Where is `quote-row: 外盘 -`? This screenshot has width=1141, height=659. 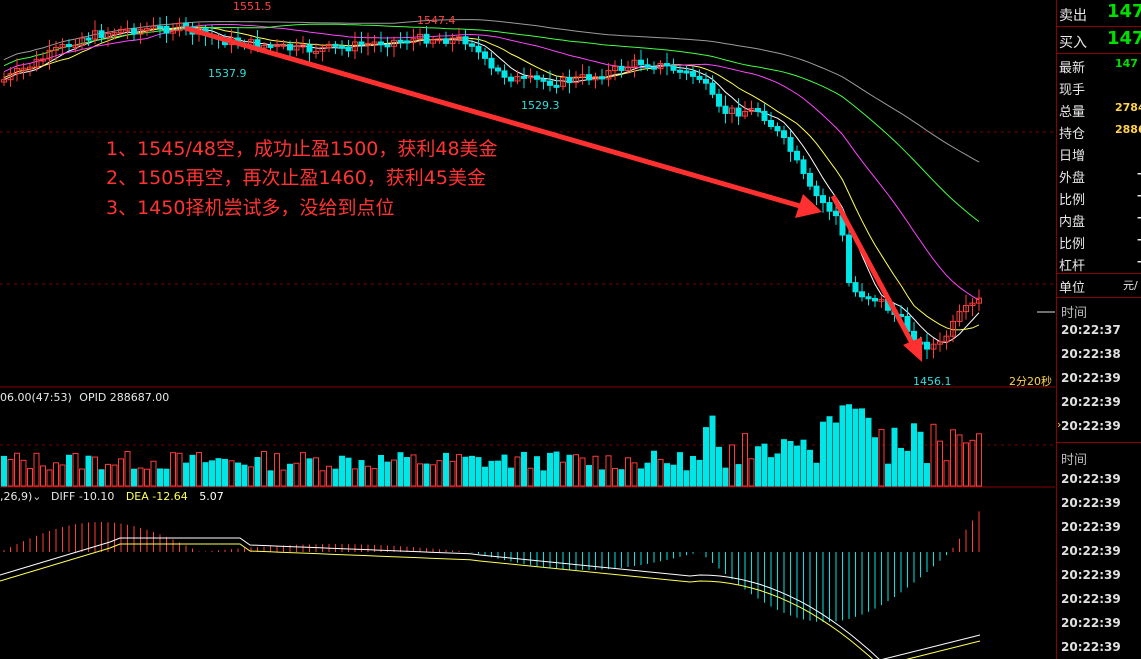 quote-row: 外盘 - is located at coordinates (1099, 175).